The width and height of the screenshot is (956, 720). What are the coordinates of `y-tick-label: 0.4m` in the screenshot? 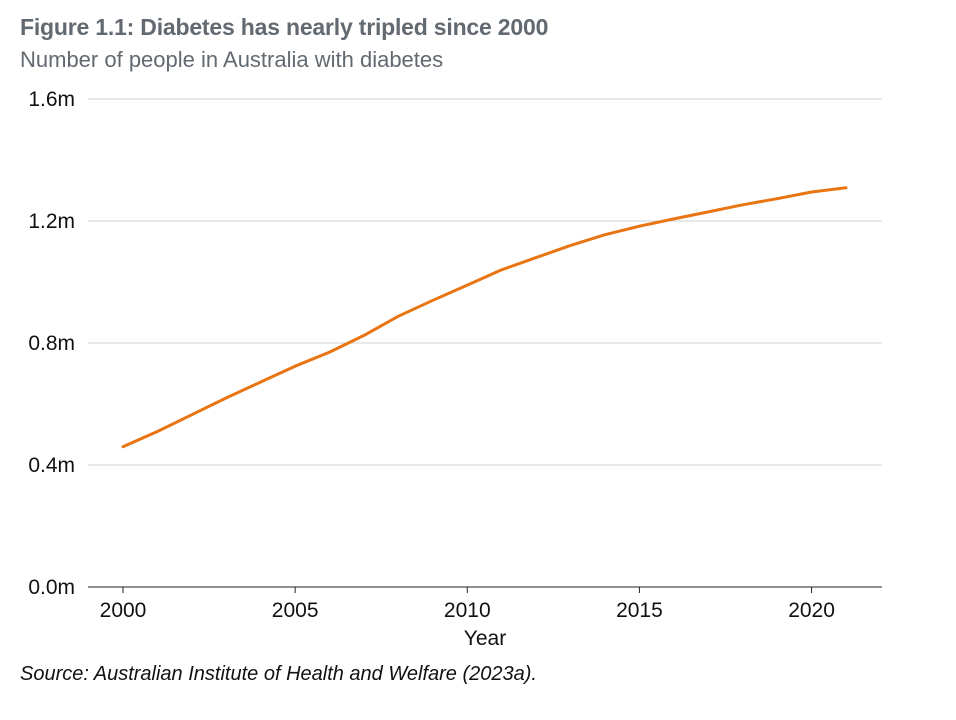 It's located at (51, 465).